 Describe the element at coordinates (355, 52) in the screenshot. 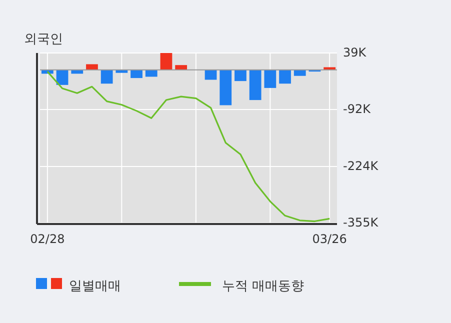

I see `y-tick-label: 39K` at that location.